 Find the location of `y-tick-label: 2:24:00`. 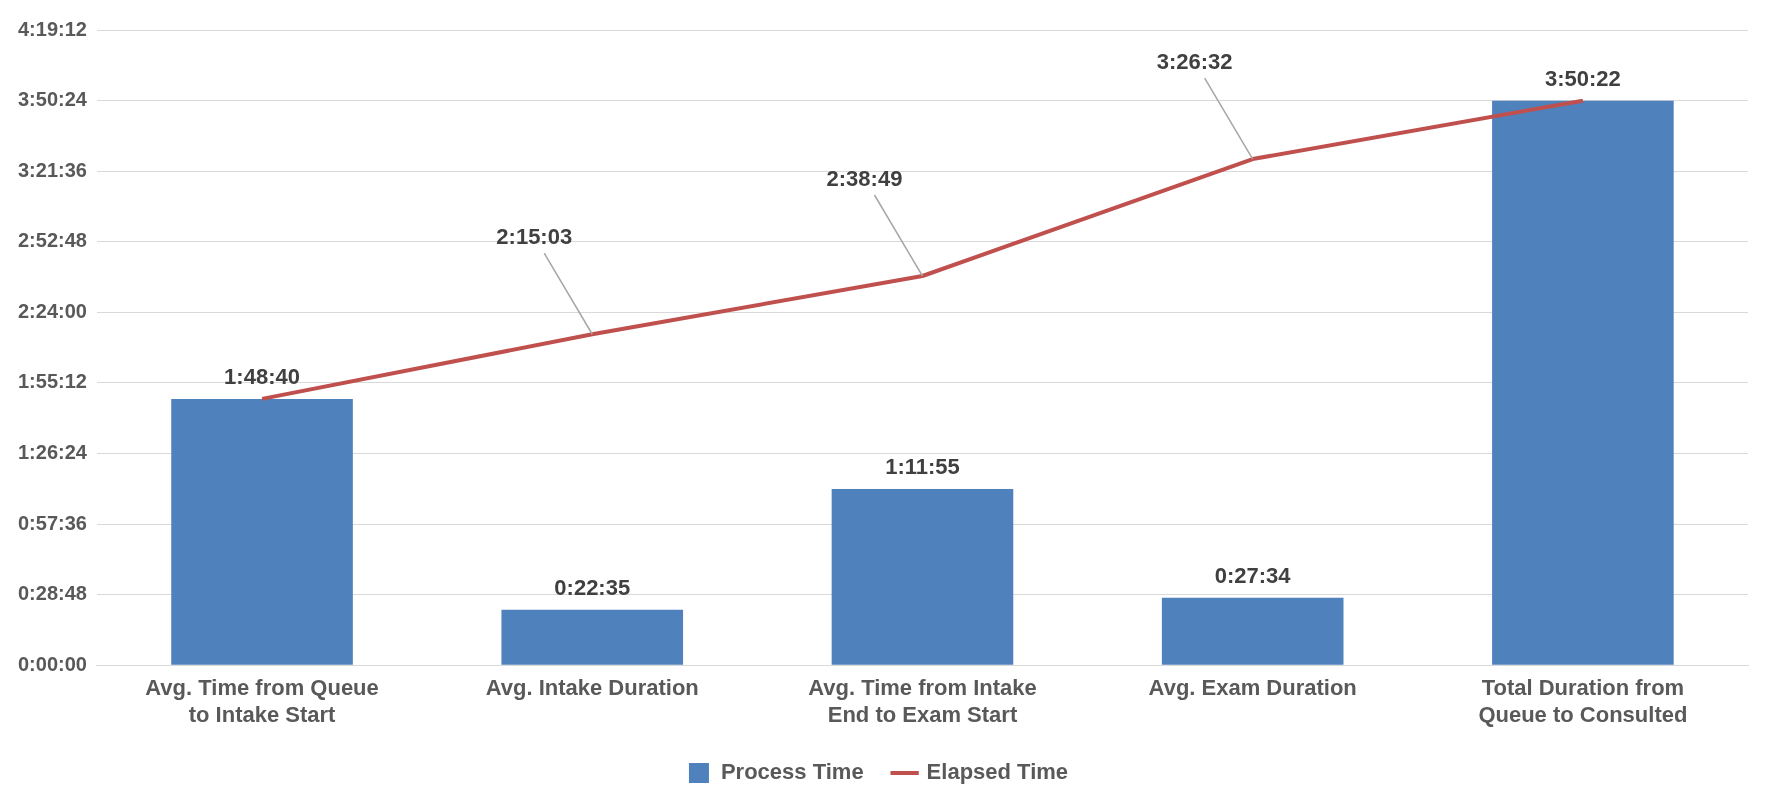

y-tick-label: 2:24:00 is located at coordinates (52, 310).